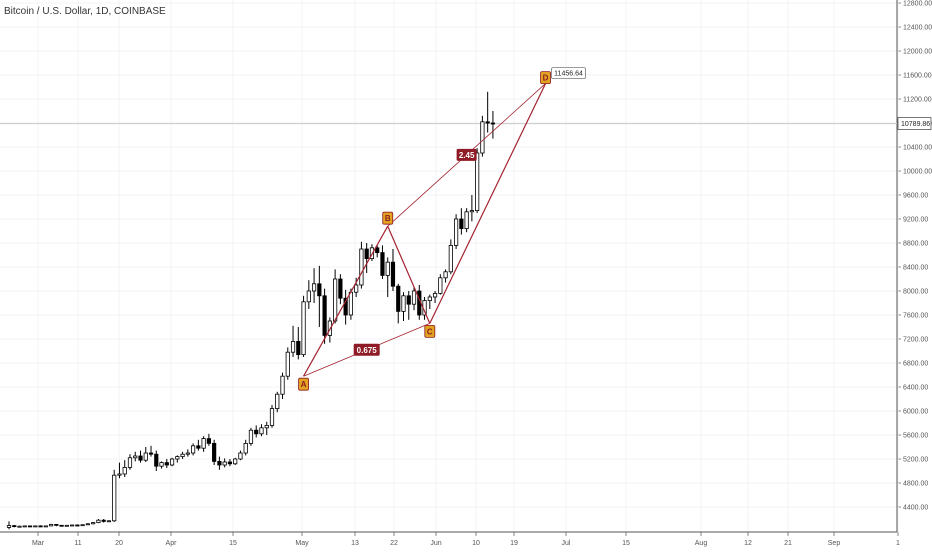 This screenshot has width=932, height=555. I want to click on pattern-point-c: C, so click(430, 331).